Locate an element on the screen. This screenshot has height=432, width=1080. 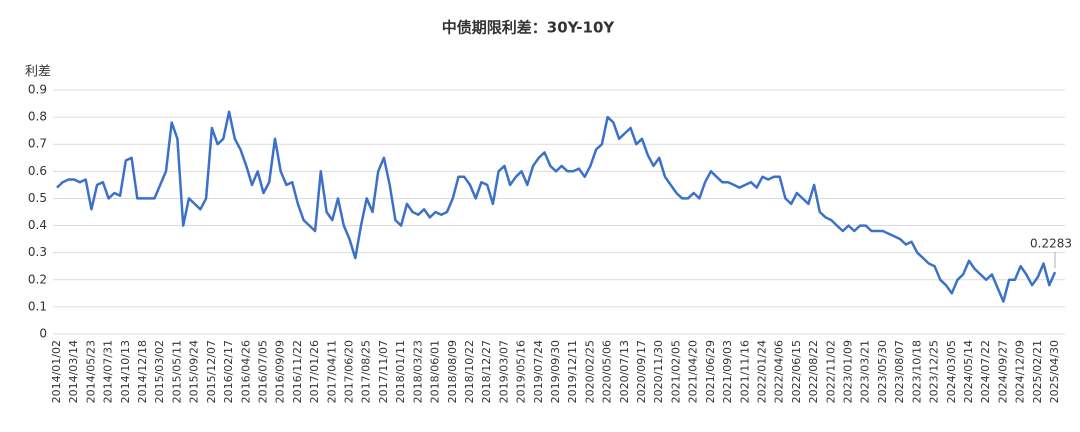
y-tick-label: 0.5 is located at coordinates (37, 198).